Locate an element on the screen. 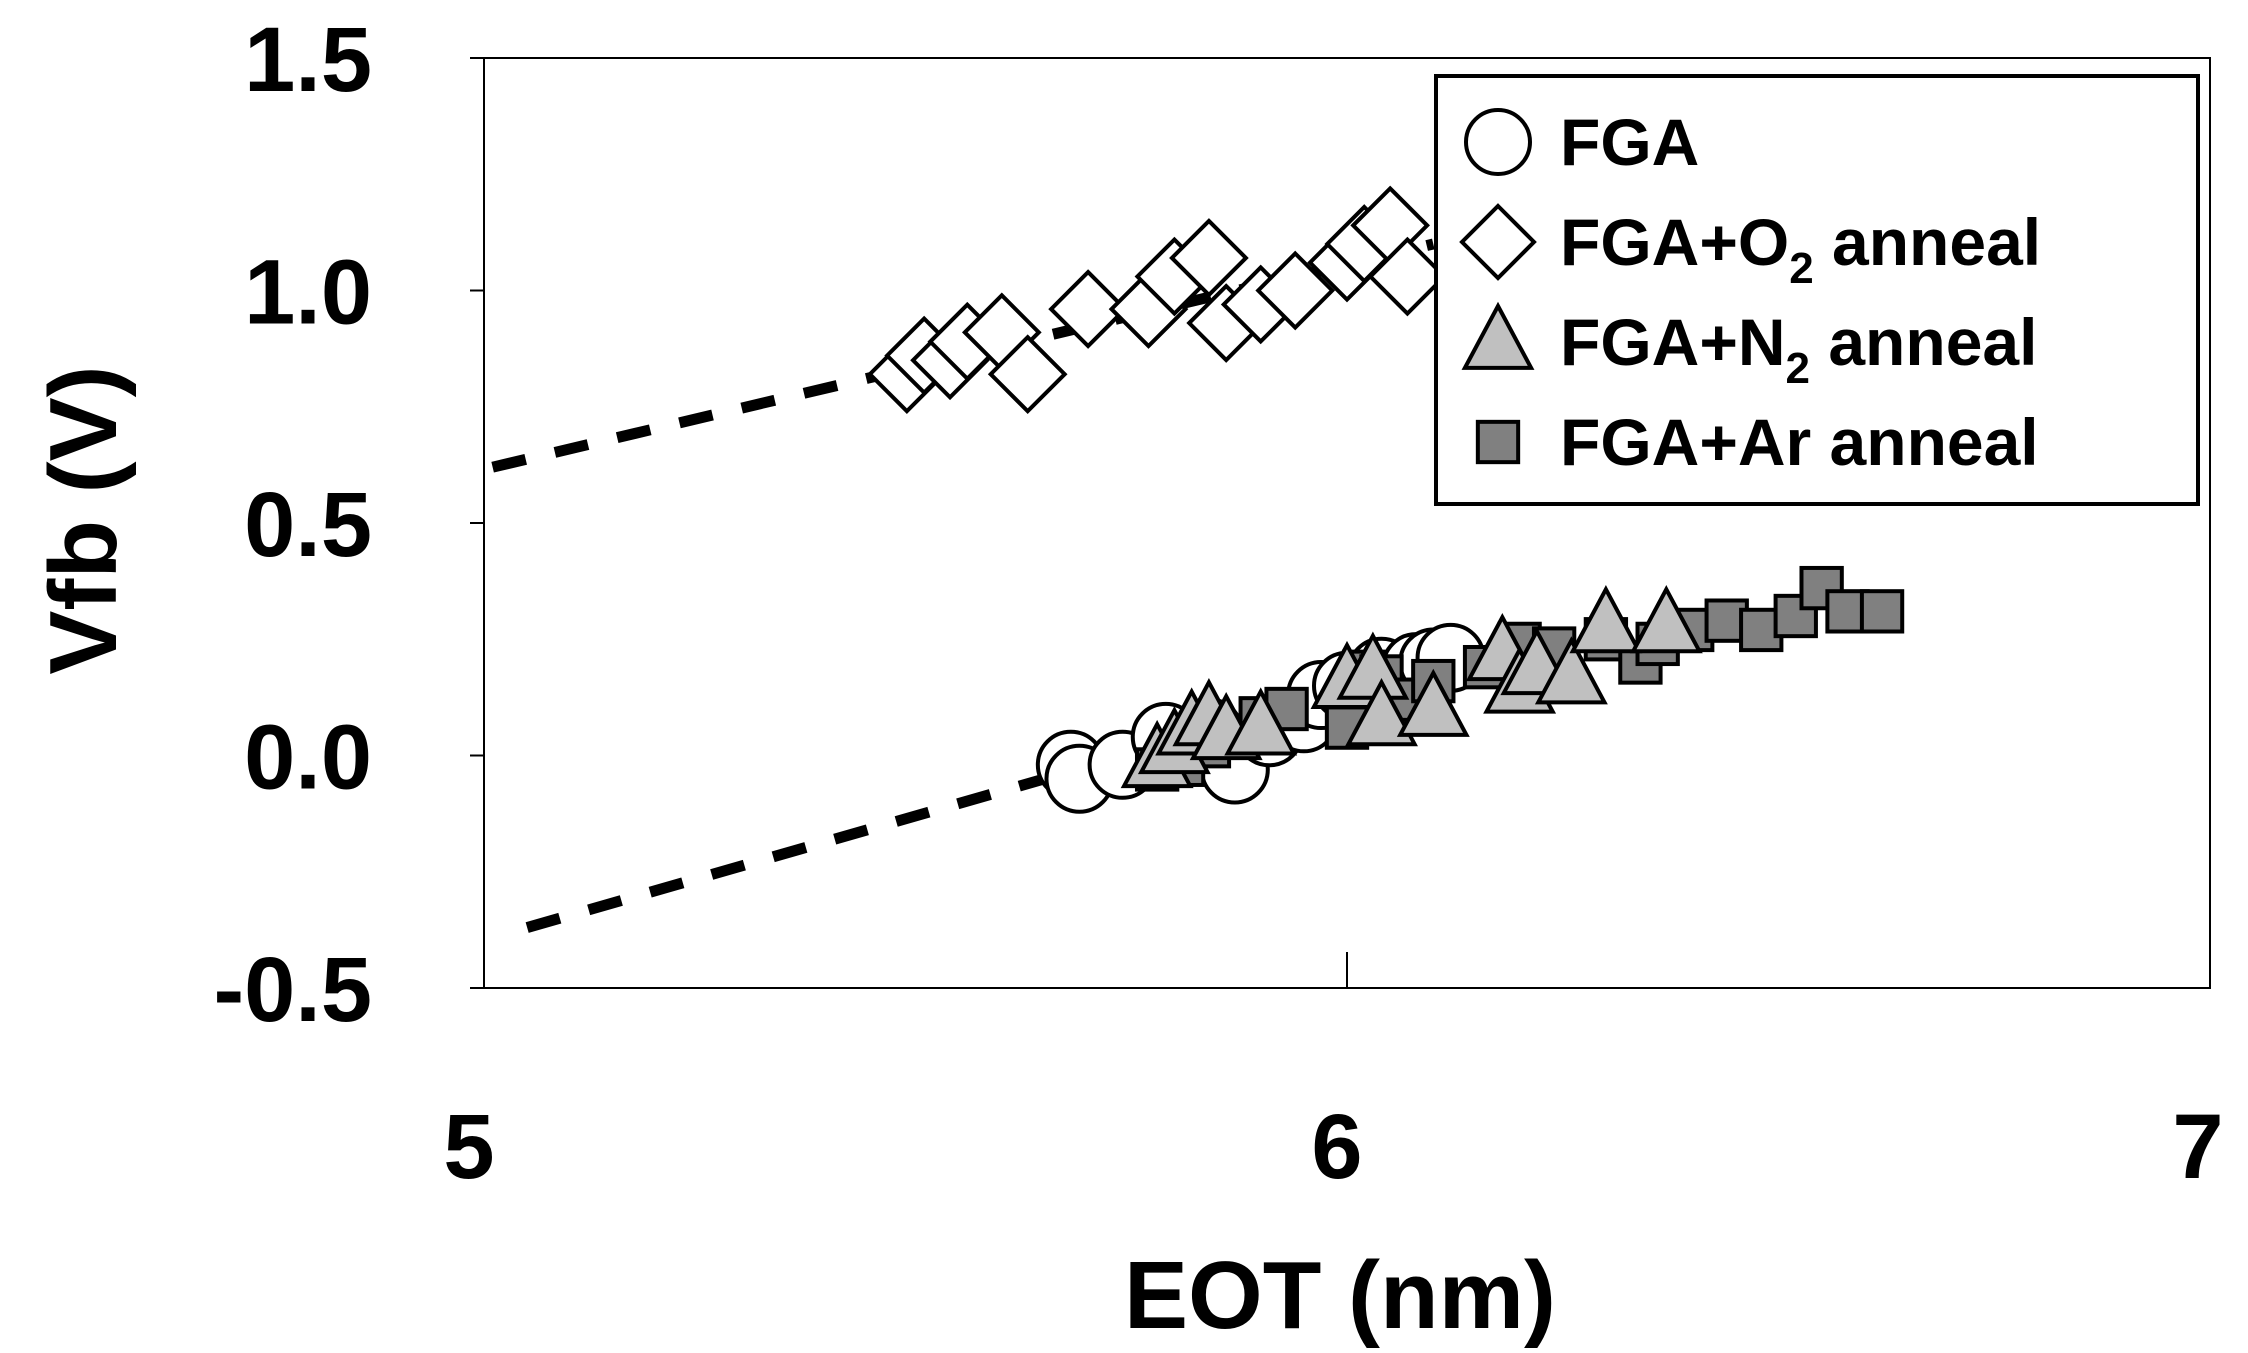 This screenshot has width=2248, height=1353. legend-label: FGA is located at coordinates (1629, 142).